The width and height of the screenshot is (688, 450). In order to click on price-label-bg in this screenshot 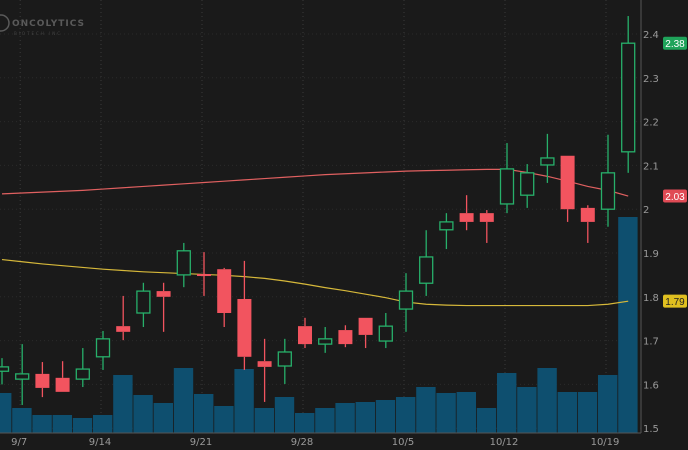, I will do `click(675, 196)`.